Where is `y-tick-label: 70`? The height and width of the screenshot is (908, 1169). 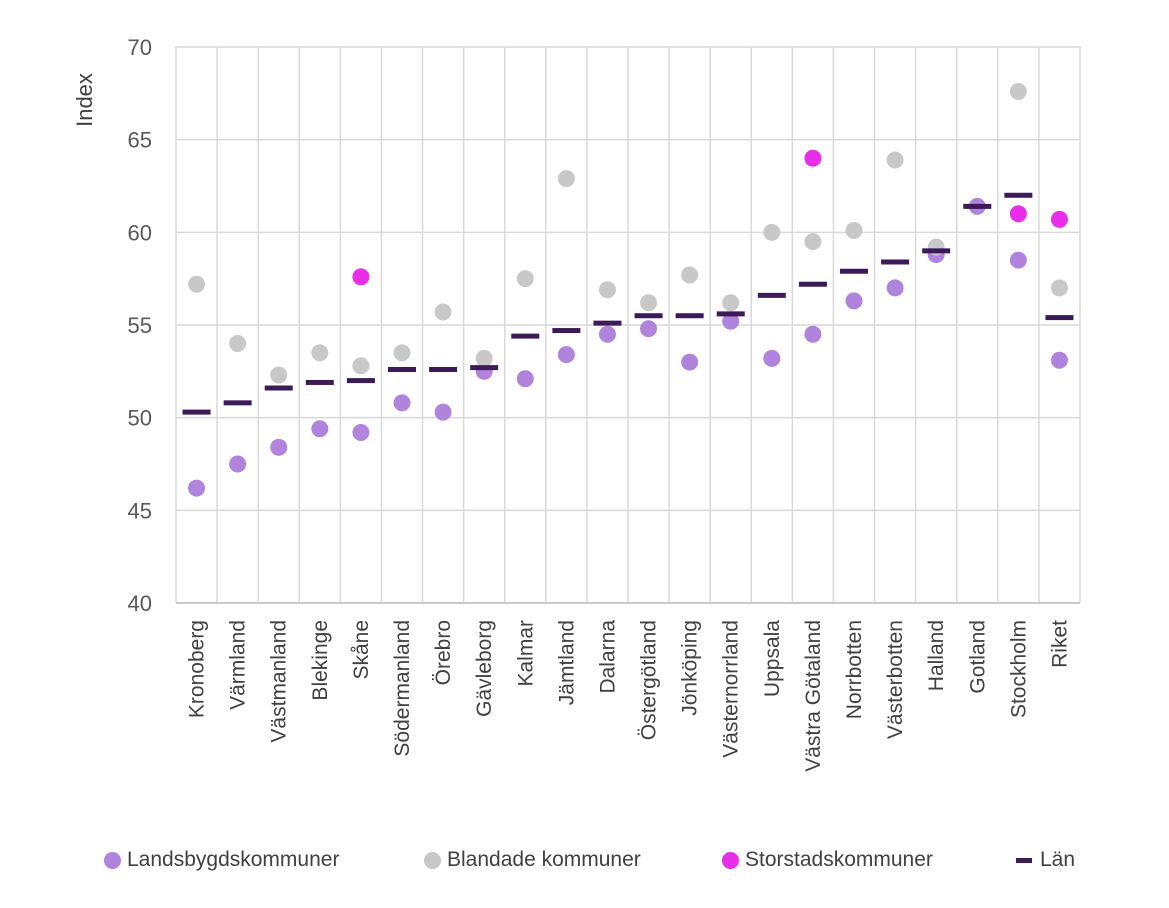
y-tick-label: 70 is located at coordinates (140, 47).